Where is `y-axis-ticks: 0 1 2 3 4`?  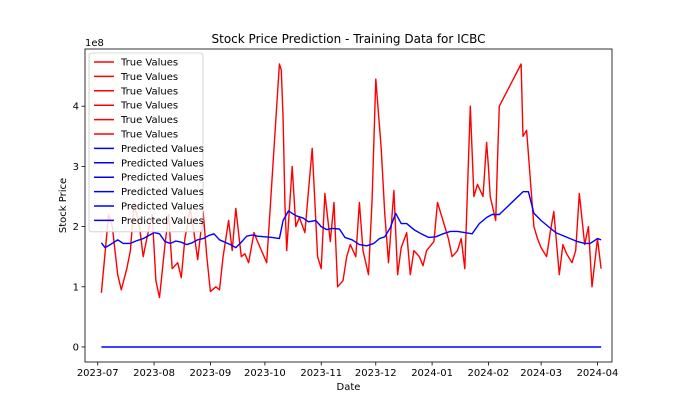
y-axis-ticks: 0 1 2 3 4 is located at coordinates (79, 227).